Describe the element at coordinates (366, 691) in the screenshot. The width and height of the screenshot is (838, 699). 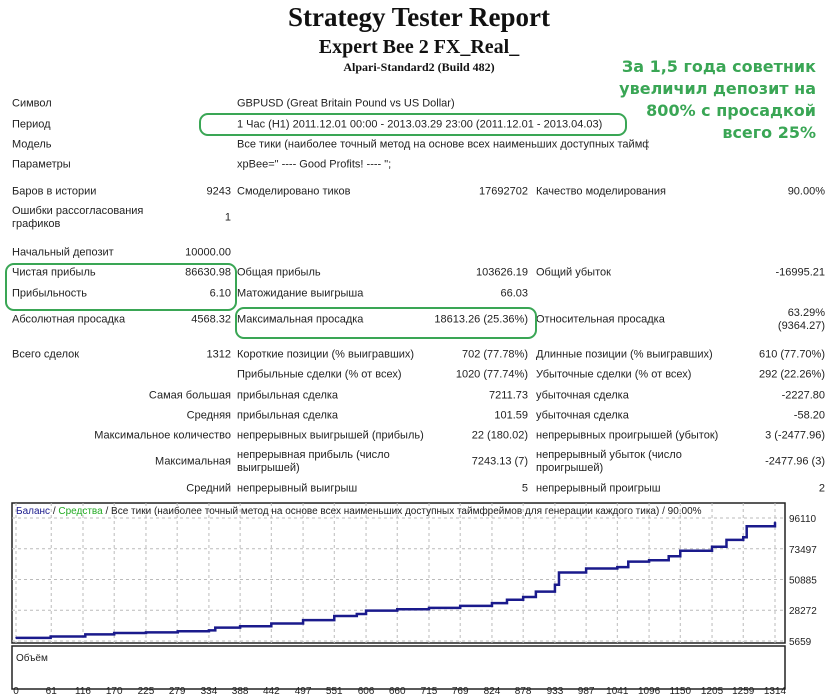
I see `x-tick-label: 606` at that location.